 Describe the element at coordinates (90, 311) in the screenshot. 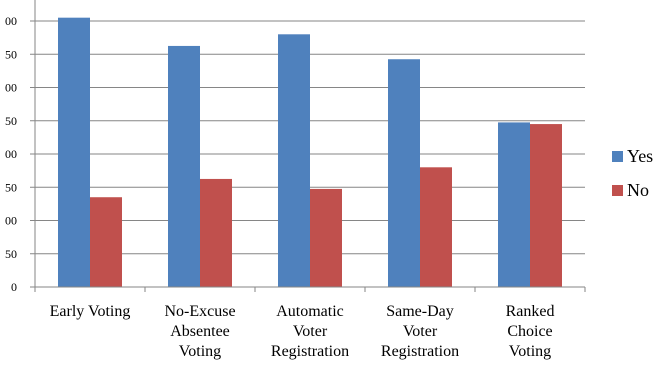

I see `x-tick-label: Early Voting` at that location.